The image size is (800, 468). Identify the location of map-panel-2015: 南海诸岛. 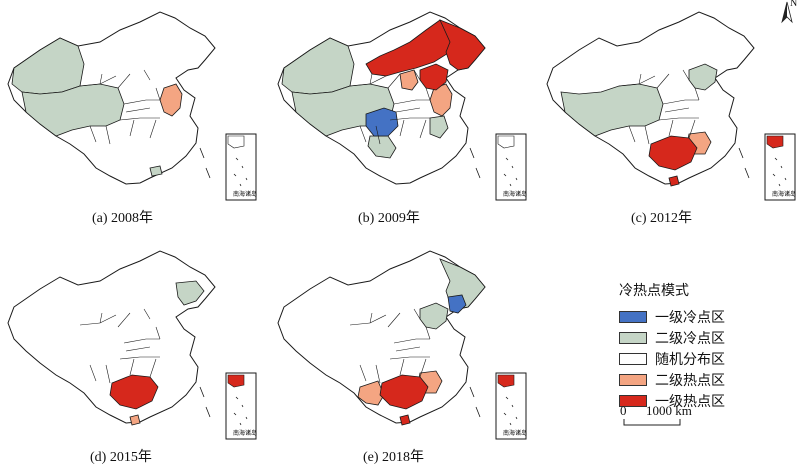
(130, 347).